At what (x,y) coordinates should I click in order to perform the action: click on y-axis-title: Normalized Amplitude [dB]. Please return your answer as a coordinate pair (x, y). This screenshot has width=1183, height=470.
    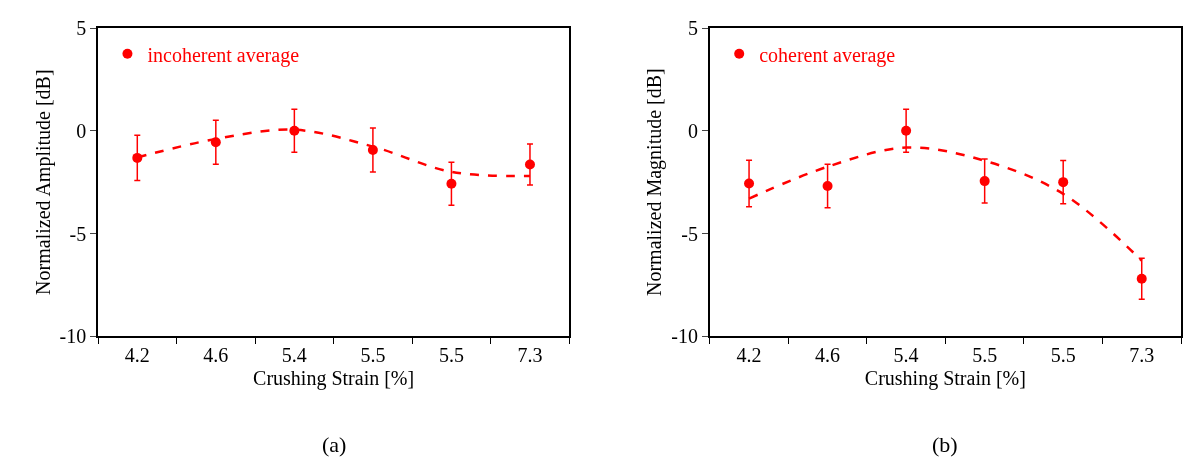
    Looking at the image, I should click on (43, 182).